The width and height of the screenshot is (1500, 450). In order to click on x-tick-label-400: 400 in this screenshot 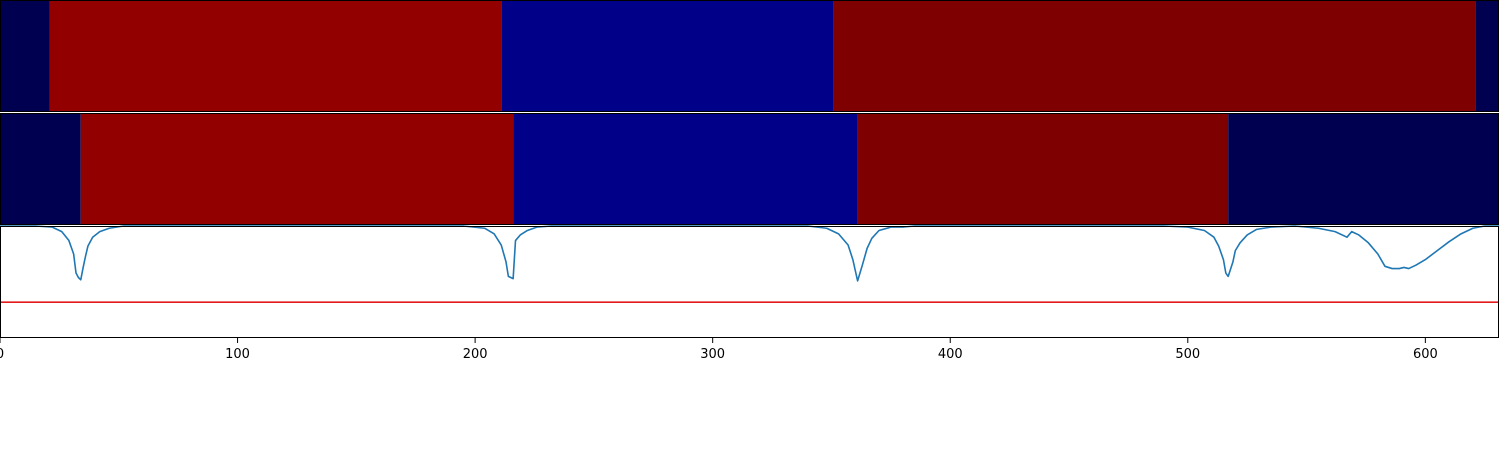, I will do `click(950, 354)`.